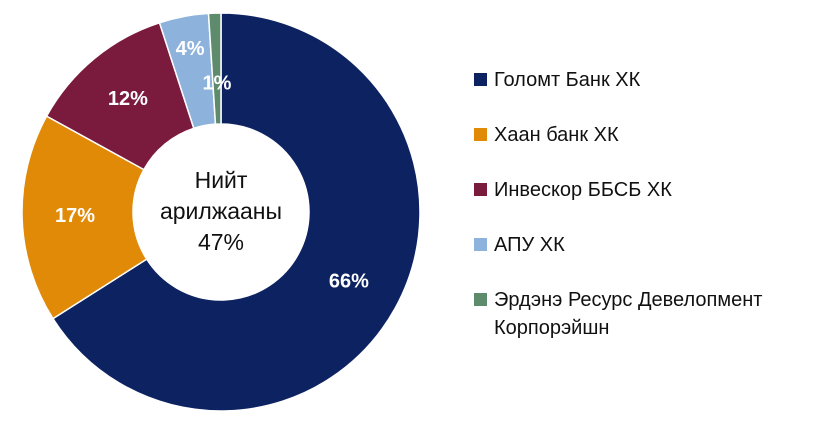 The width and height of the screenshot is (825, 422). Describe the element at coordinates (221, 211) in the screenshot. I see `center-label: арилжааны` at that location.